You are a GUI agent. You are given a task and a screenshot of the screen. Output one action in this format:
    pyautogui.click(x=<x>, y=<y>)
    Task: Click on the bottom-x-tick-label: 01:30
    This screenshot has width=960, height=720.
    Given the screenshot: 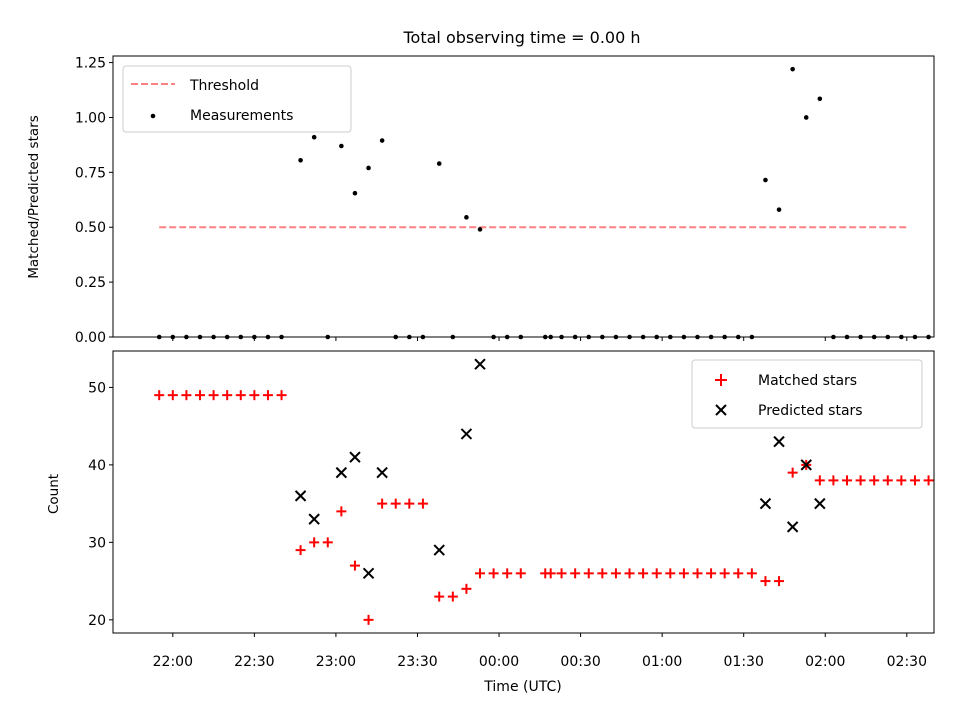 What is the action you would take?
    pyautogui.click(x=744, y=662)
    